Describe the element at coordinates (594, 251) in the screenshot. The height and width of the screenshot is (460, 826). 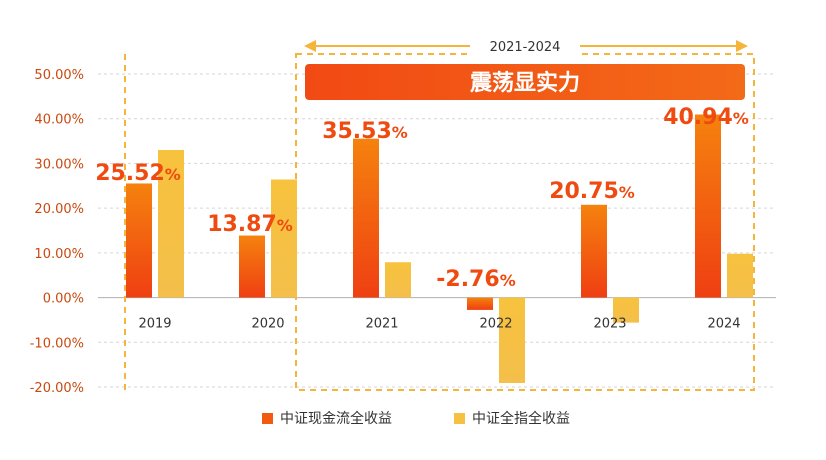
I see `bar-cash-flow-2023` at that location.